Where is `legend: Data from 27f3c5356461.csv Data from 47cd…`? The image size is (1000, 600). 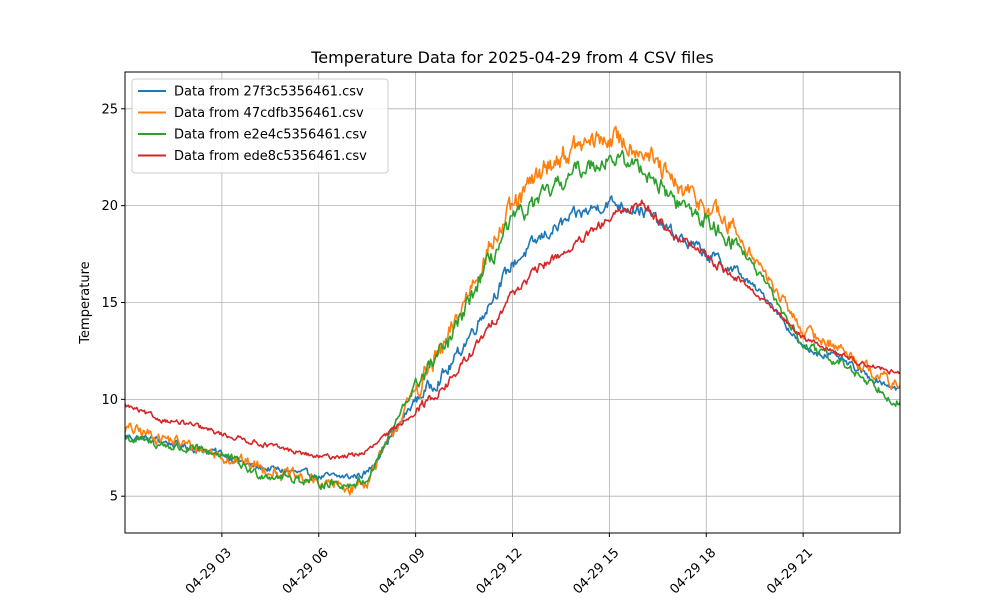 legend: Data from 27f3c5356461.csv Data from 47cd… is located at coordinates (260, 126).